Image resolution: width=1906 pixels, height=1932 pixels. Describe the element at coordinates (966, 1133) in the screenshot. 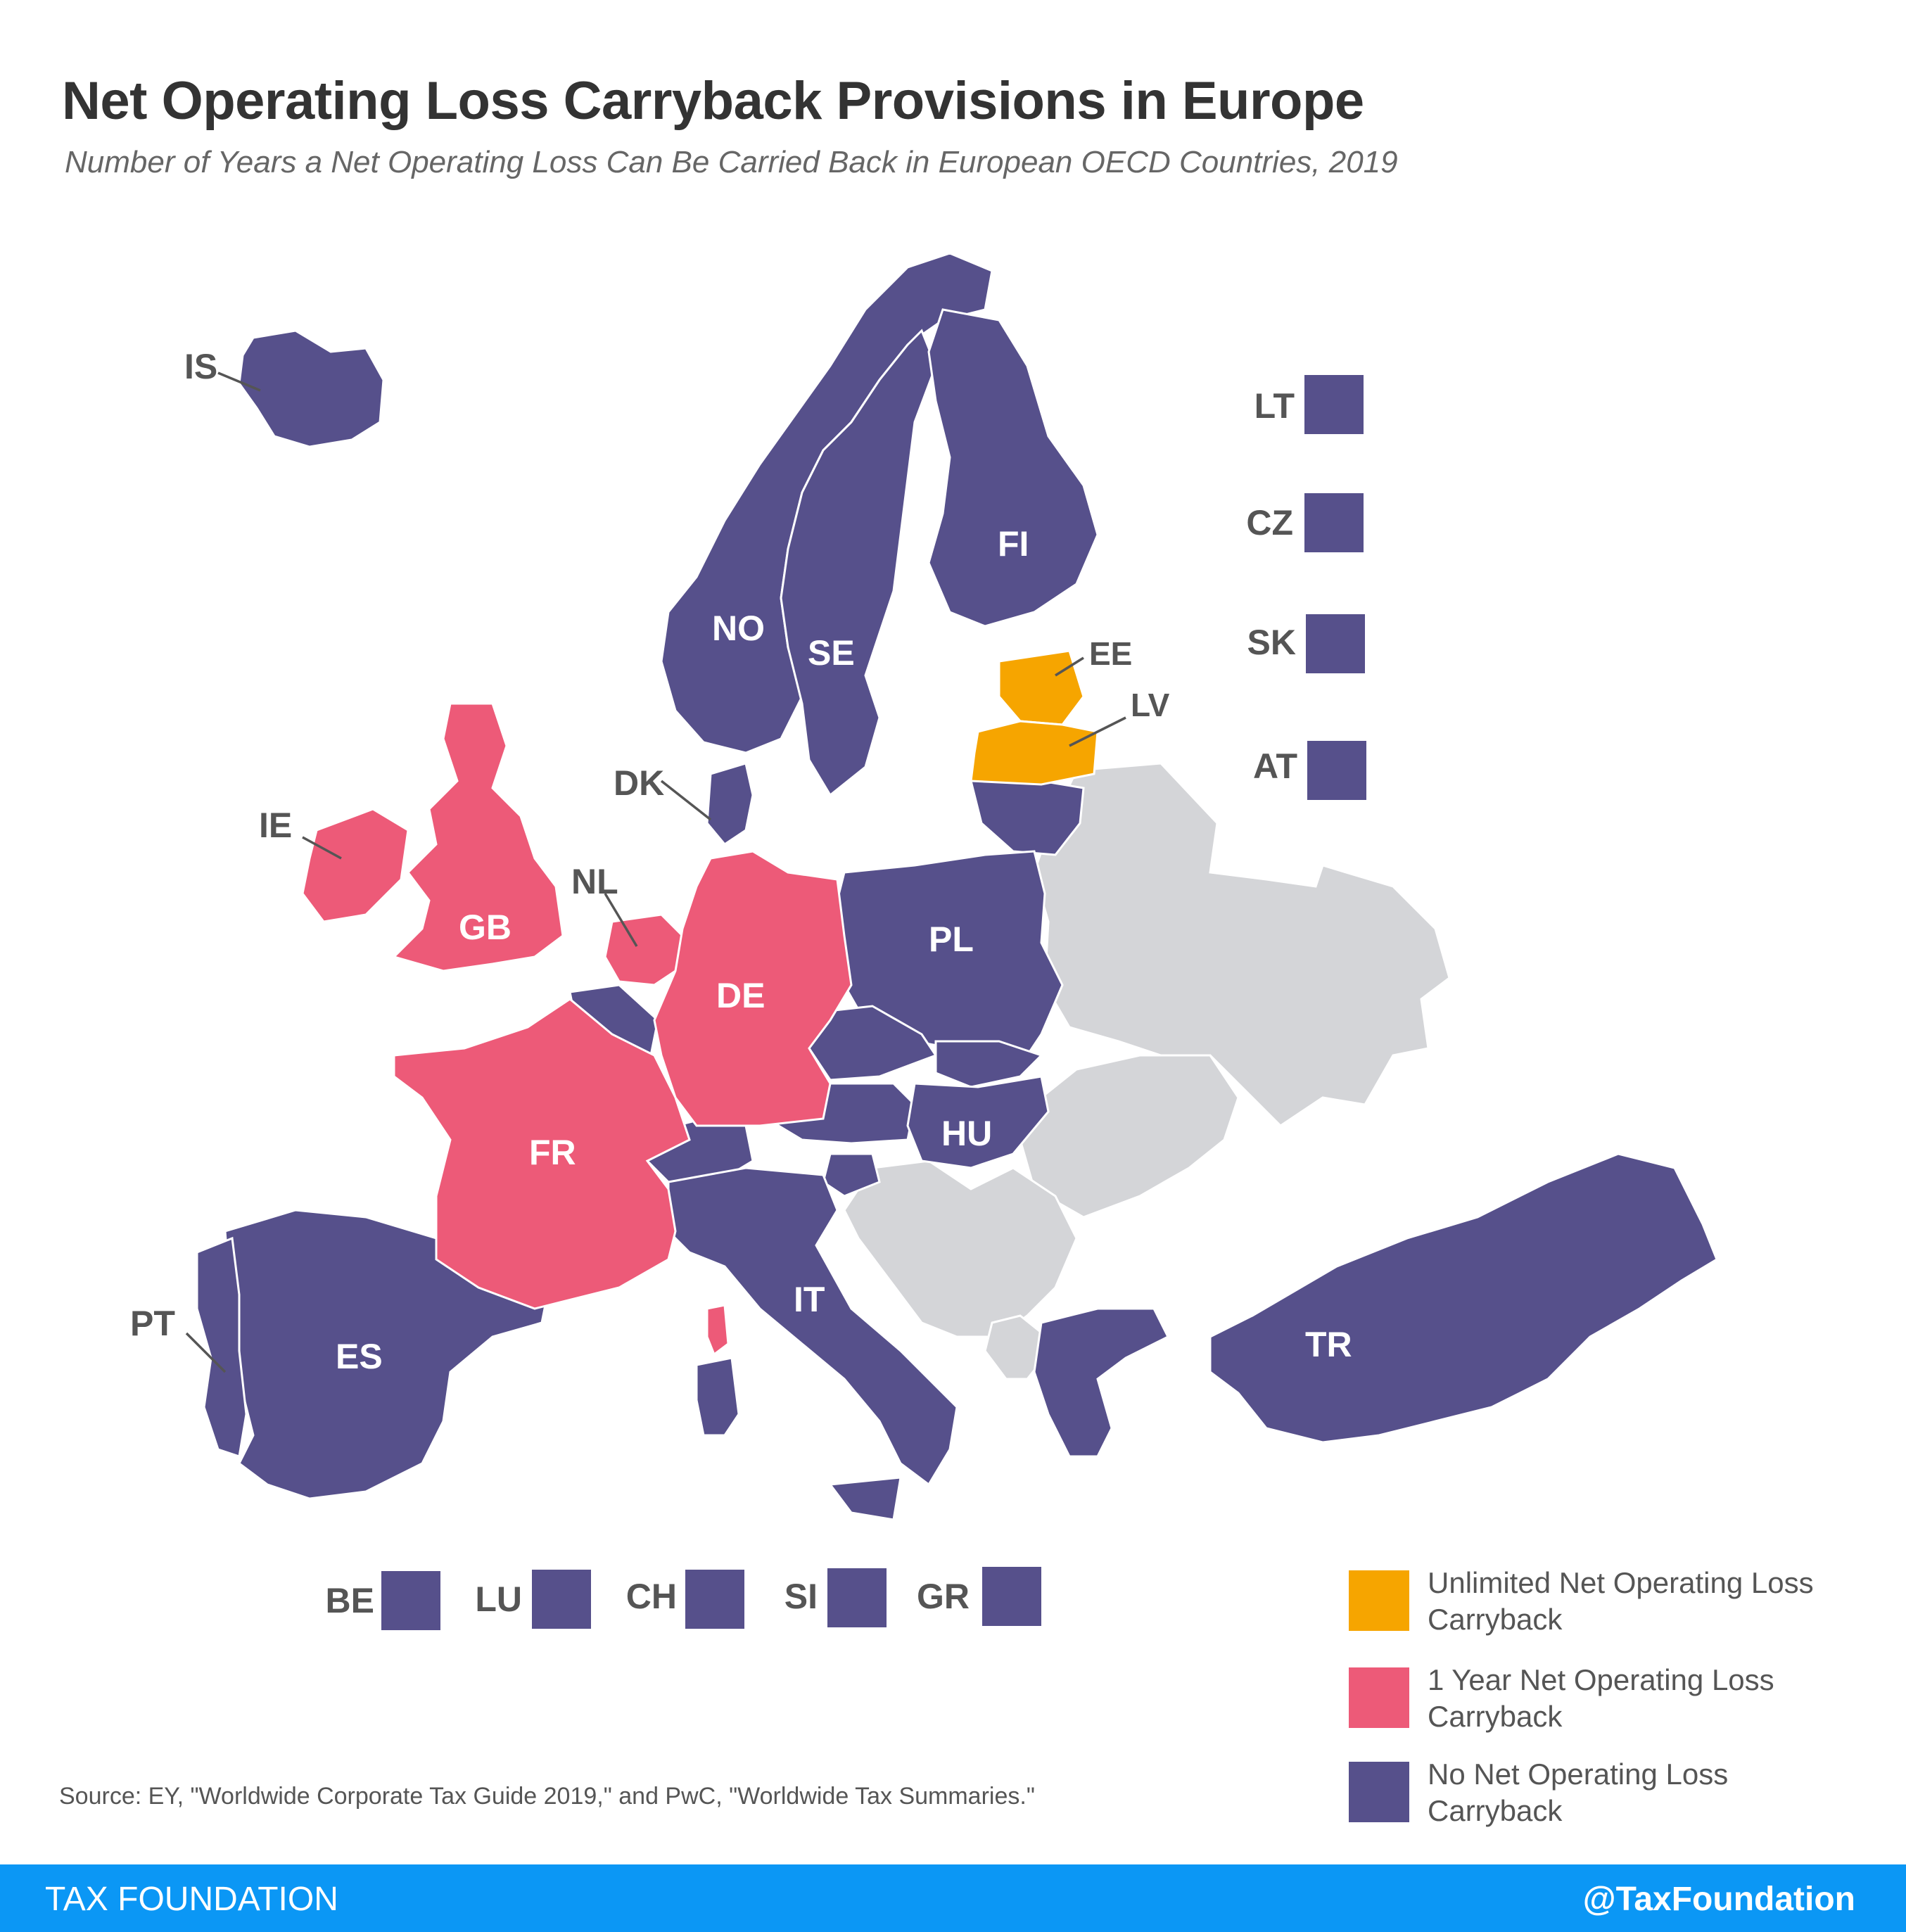

I see `label-hu: HU` at that location.